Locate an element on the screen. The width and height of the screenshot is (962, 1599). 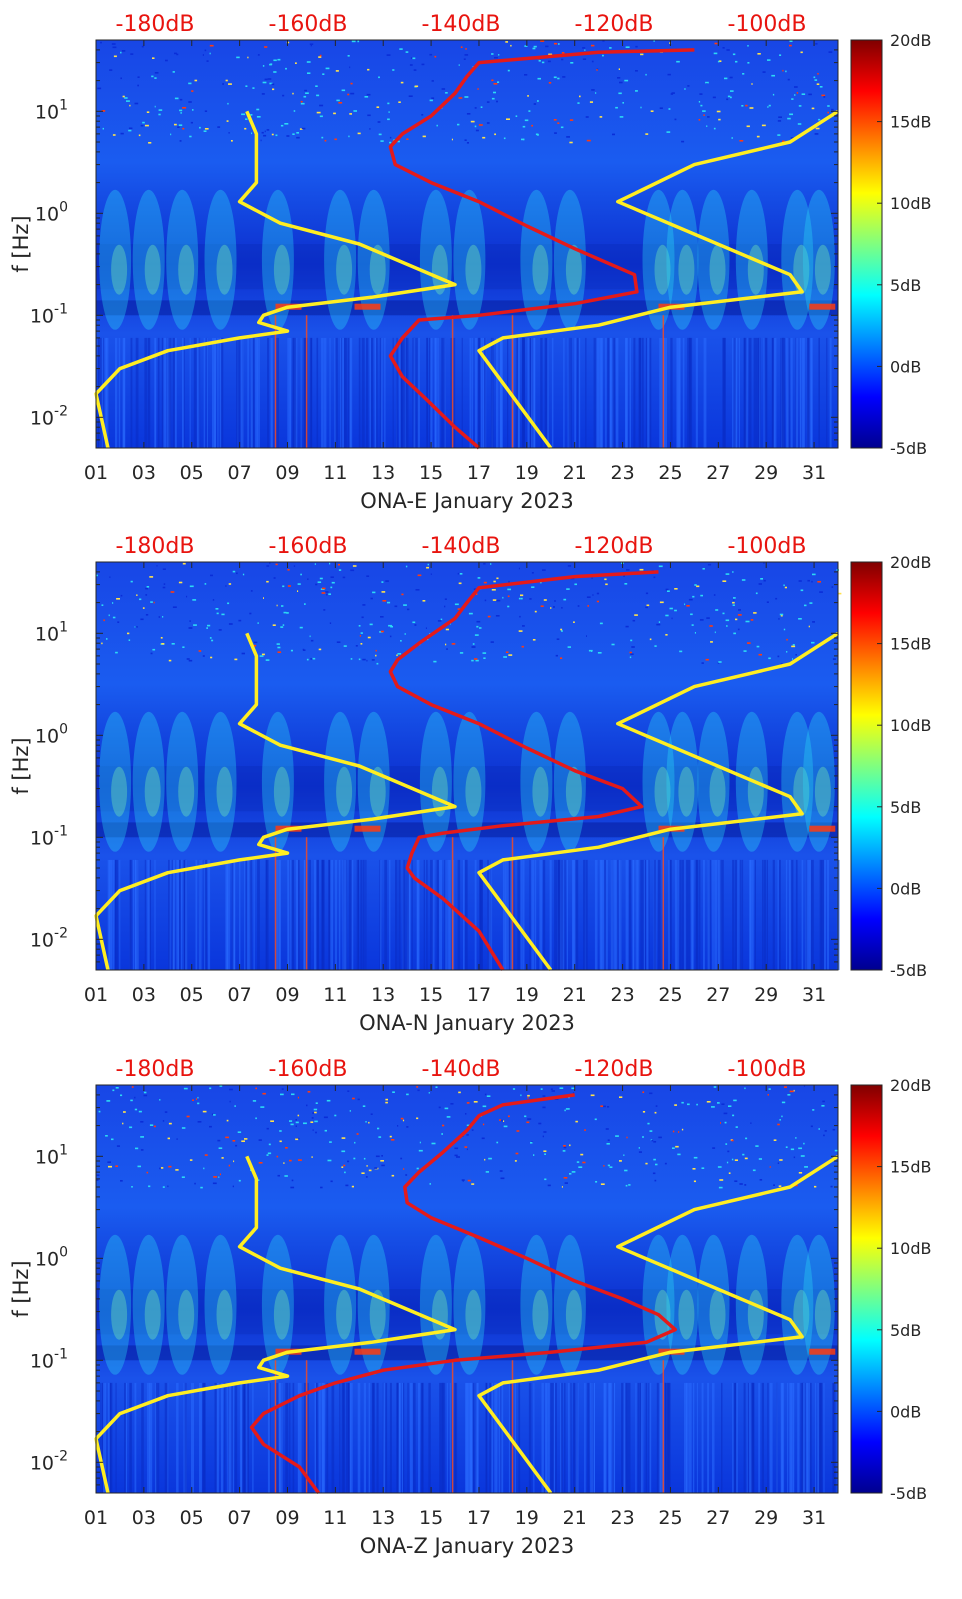
colorbar-label: 20dB is located at coordinates (911, 562).